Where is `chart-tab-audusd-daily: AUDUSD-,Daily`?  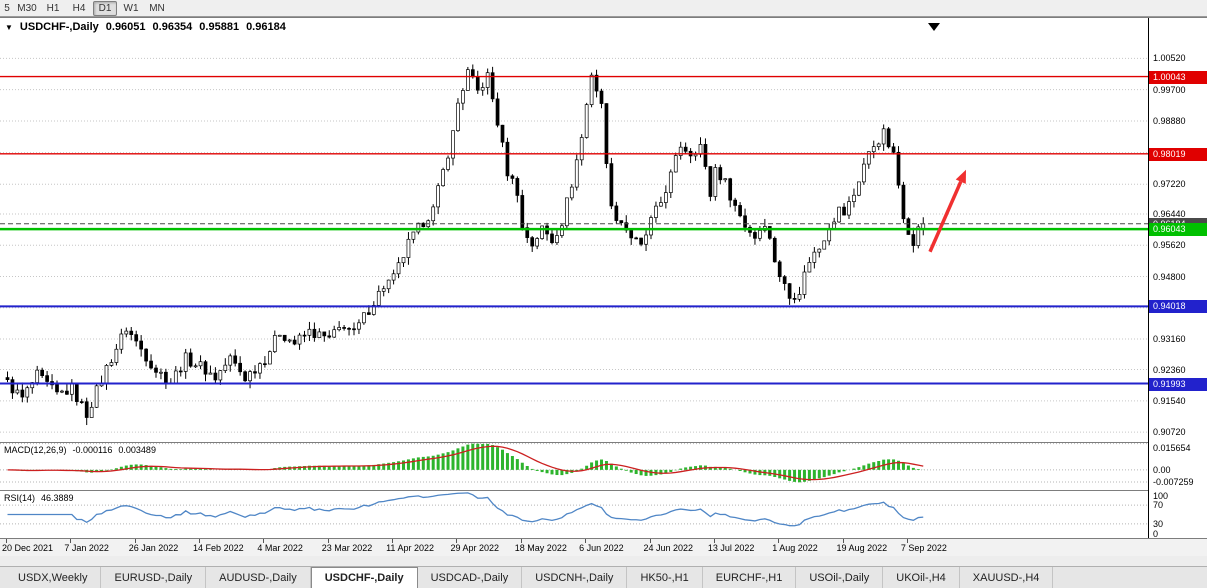
chart-tab-audusd-daily: AUDUSD-,Daily is located at coordinates (258, 577).